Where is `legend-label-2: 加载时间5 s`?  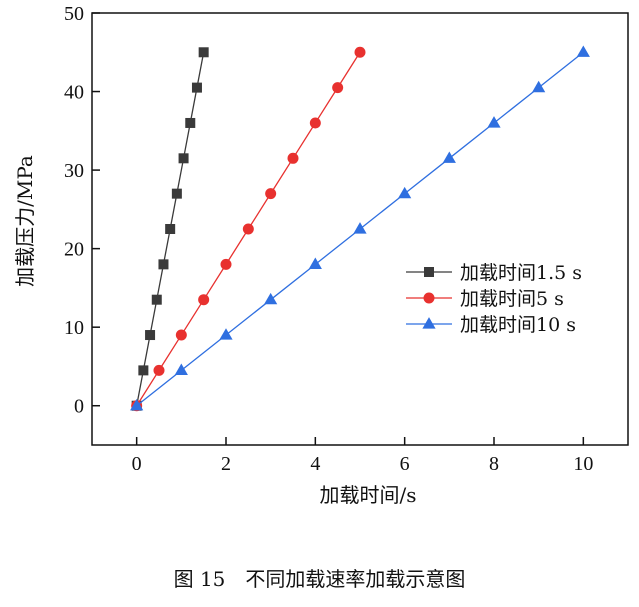
legend-label-2: 加载时间5 s is located at coordinates (512, 299).